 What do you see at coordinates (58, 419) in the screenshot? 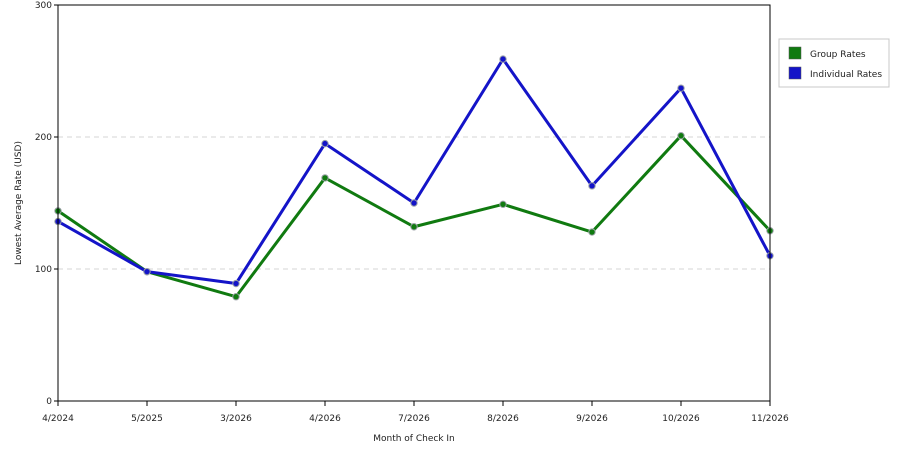
I see `x-tick-label: 4/2024` at bounding box center [58, 419].